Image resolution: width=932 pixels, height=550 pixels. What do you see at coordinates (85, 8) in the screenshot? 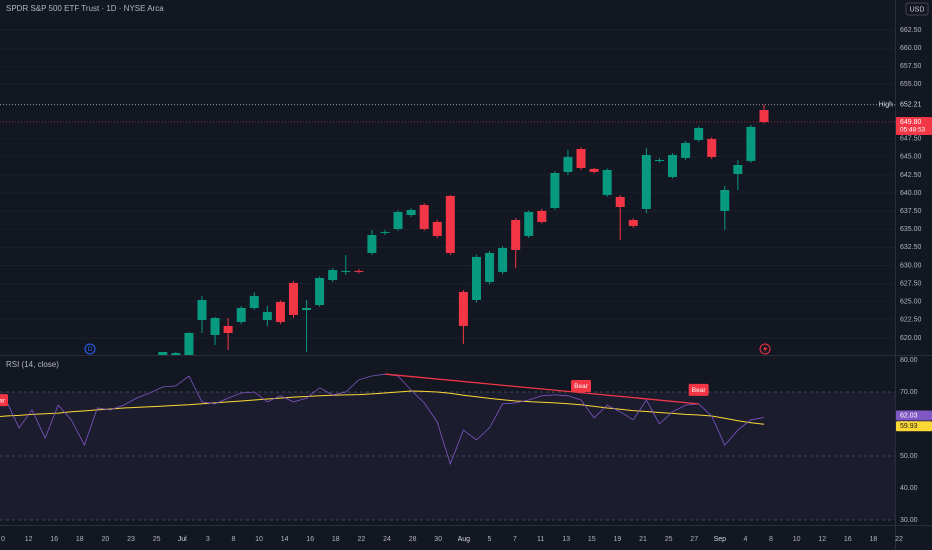
I see `symbol-title: SPDR S&P 500 ETF Trust · 1D · NYSE Arca` at bounding box center [85, 8].